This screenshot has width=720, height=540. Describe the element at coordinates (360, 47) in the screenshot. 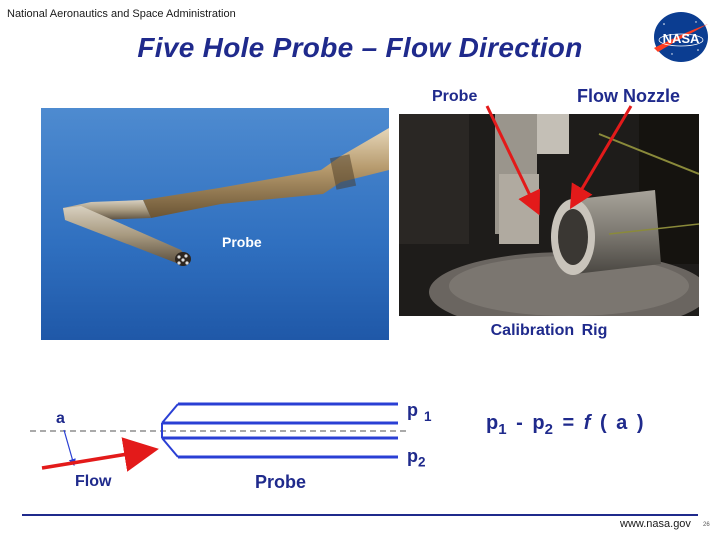

I see `slide-title: Five Hole Probe – Flow Direction` at that location.